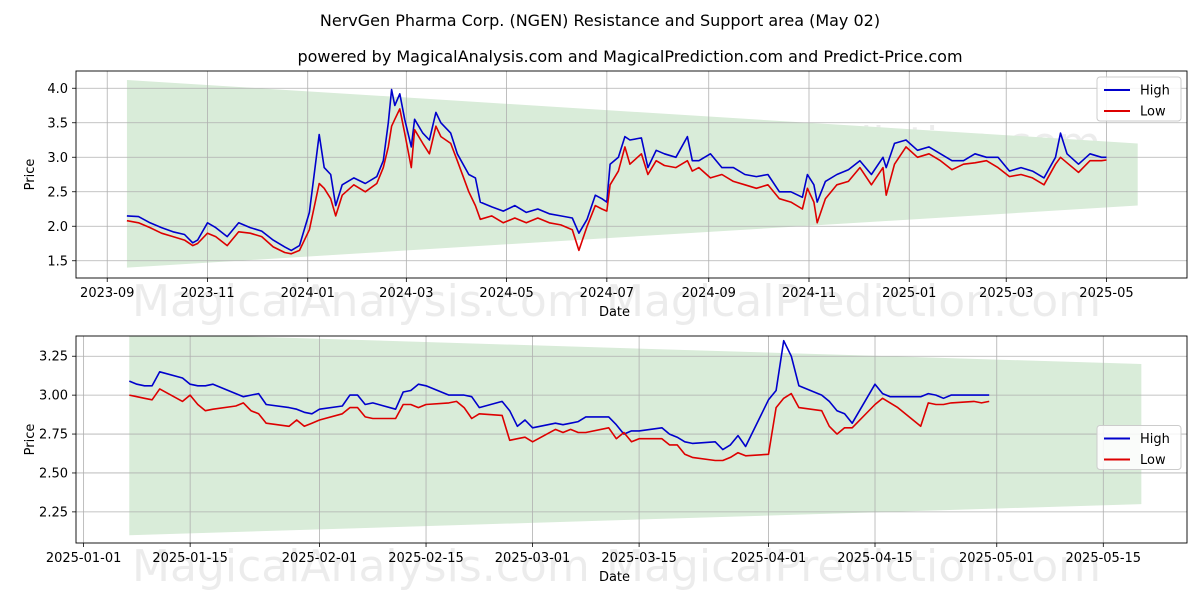  Describe the element at coordinates (107, 293) in the screenshot. I see `x-tick-label: 2023-09` at that location.